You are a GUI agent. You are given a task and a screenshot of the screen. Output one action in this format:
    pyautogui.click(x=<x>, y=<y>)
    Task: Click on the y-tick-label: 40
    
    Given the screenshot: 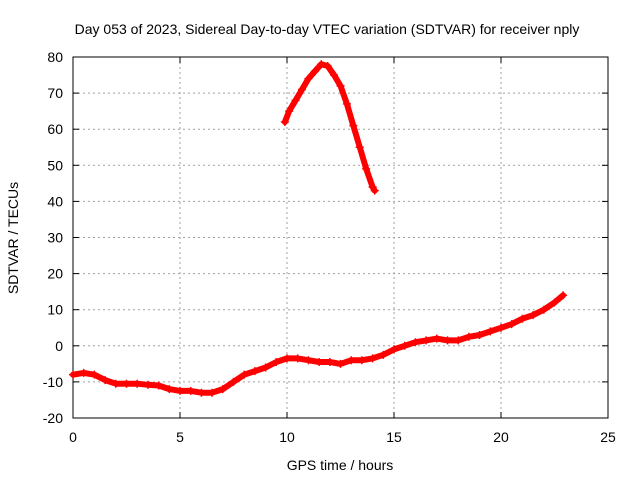 What is the action you would take?
    pyautogui.click(x=55, y=201)
    